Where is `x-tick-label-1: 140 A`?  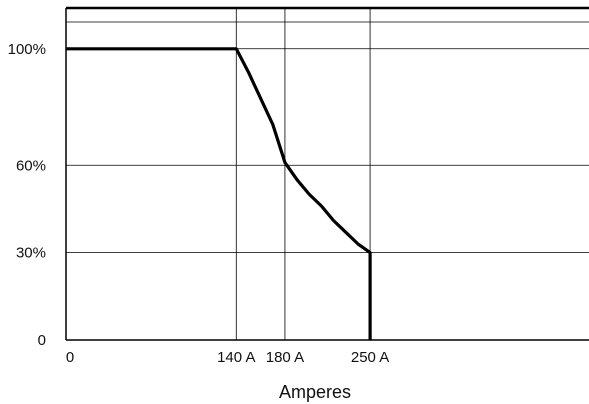 x-tick-label-1: 140 A is located at coordinates (236, 357).